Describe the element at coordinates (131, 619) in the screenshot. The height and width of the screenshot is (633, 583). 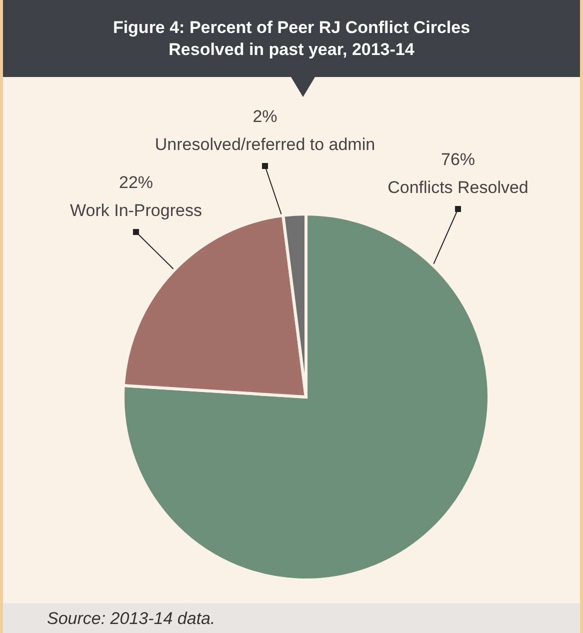
I see `source-note: Source: 2013-14 data.` at that location.